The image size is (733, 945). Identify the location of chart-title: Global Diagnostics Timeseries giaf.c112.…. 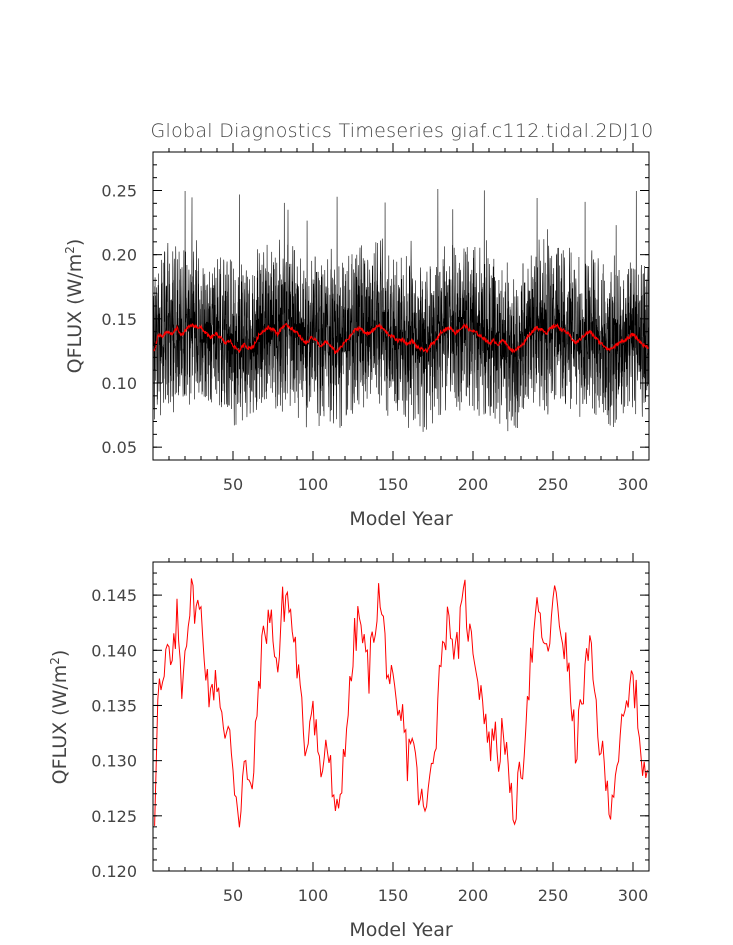
(401, 131).